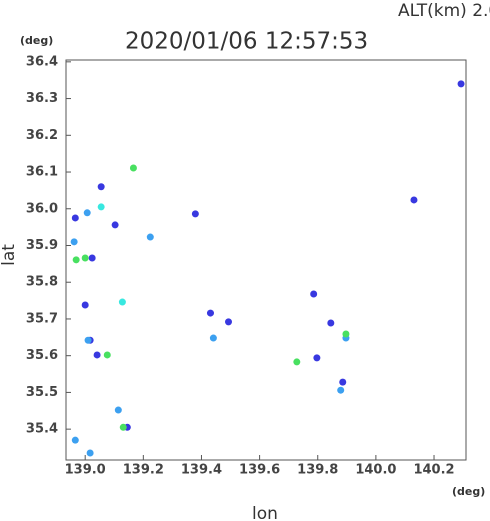 This screenshot has height=521, width=490. What do you see at coordinates (42, 172) in the screenshot?
I see `y-tick-label: 36.1` at bounding box center [42, 172].